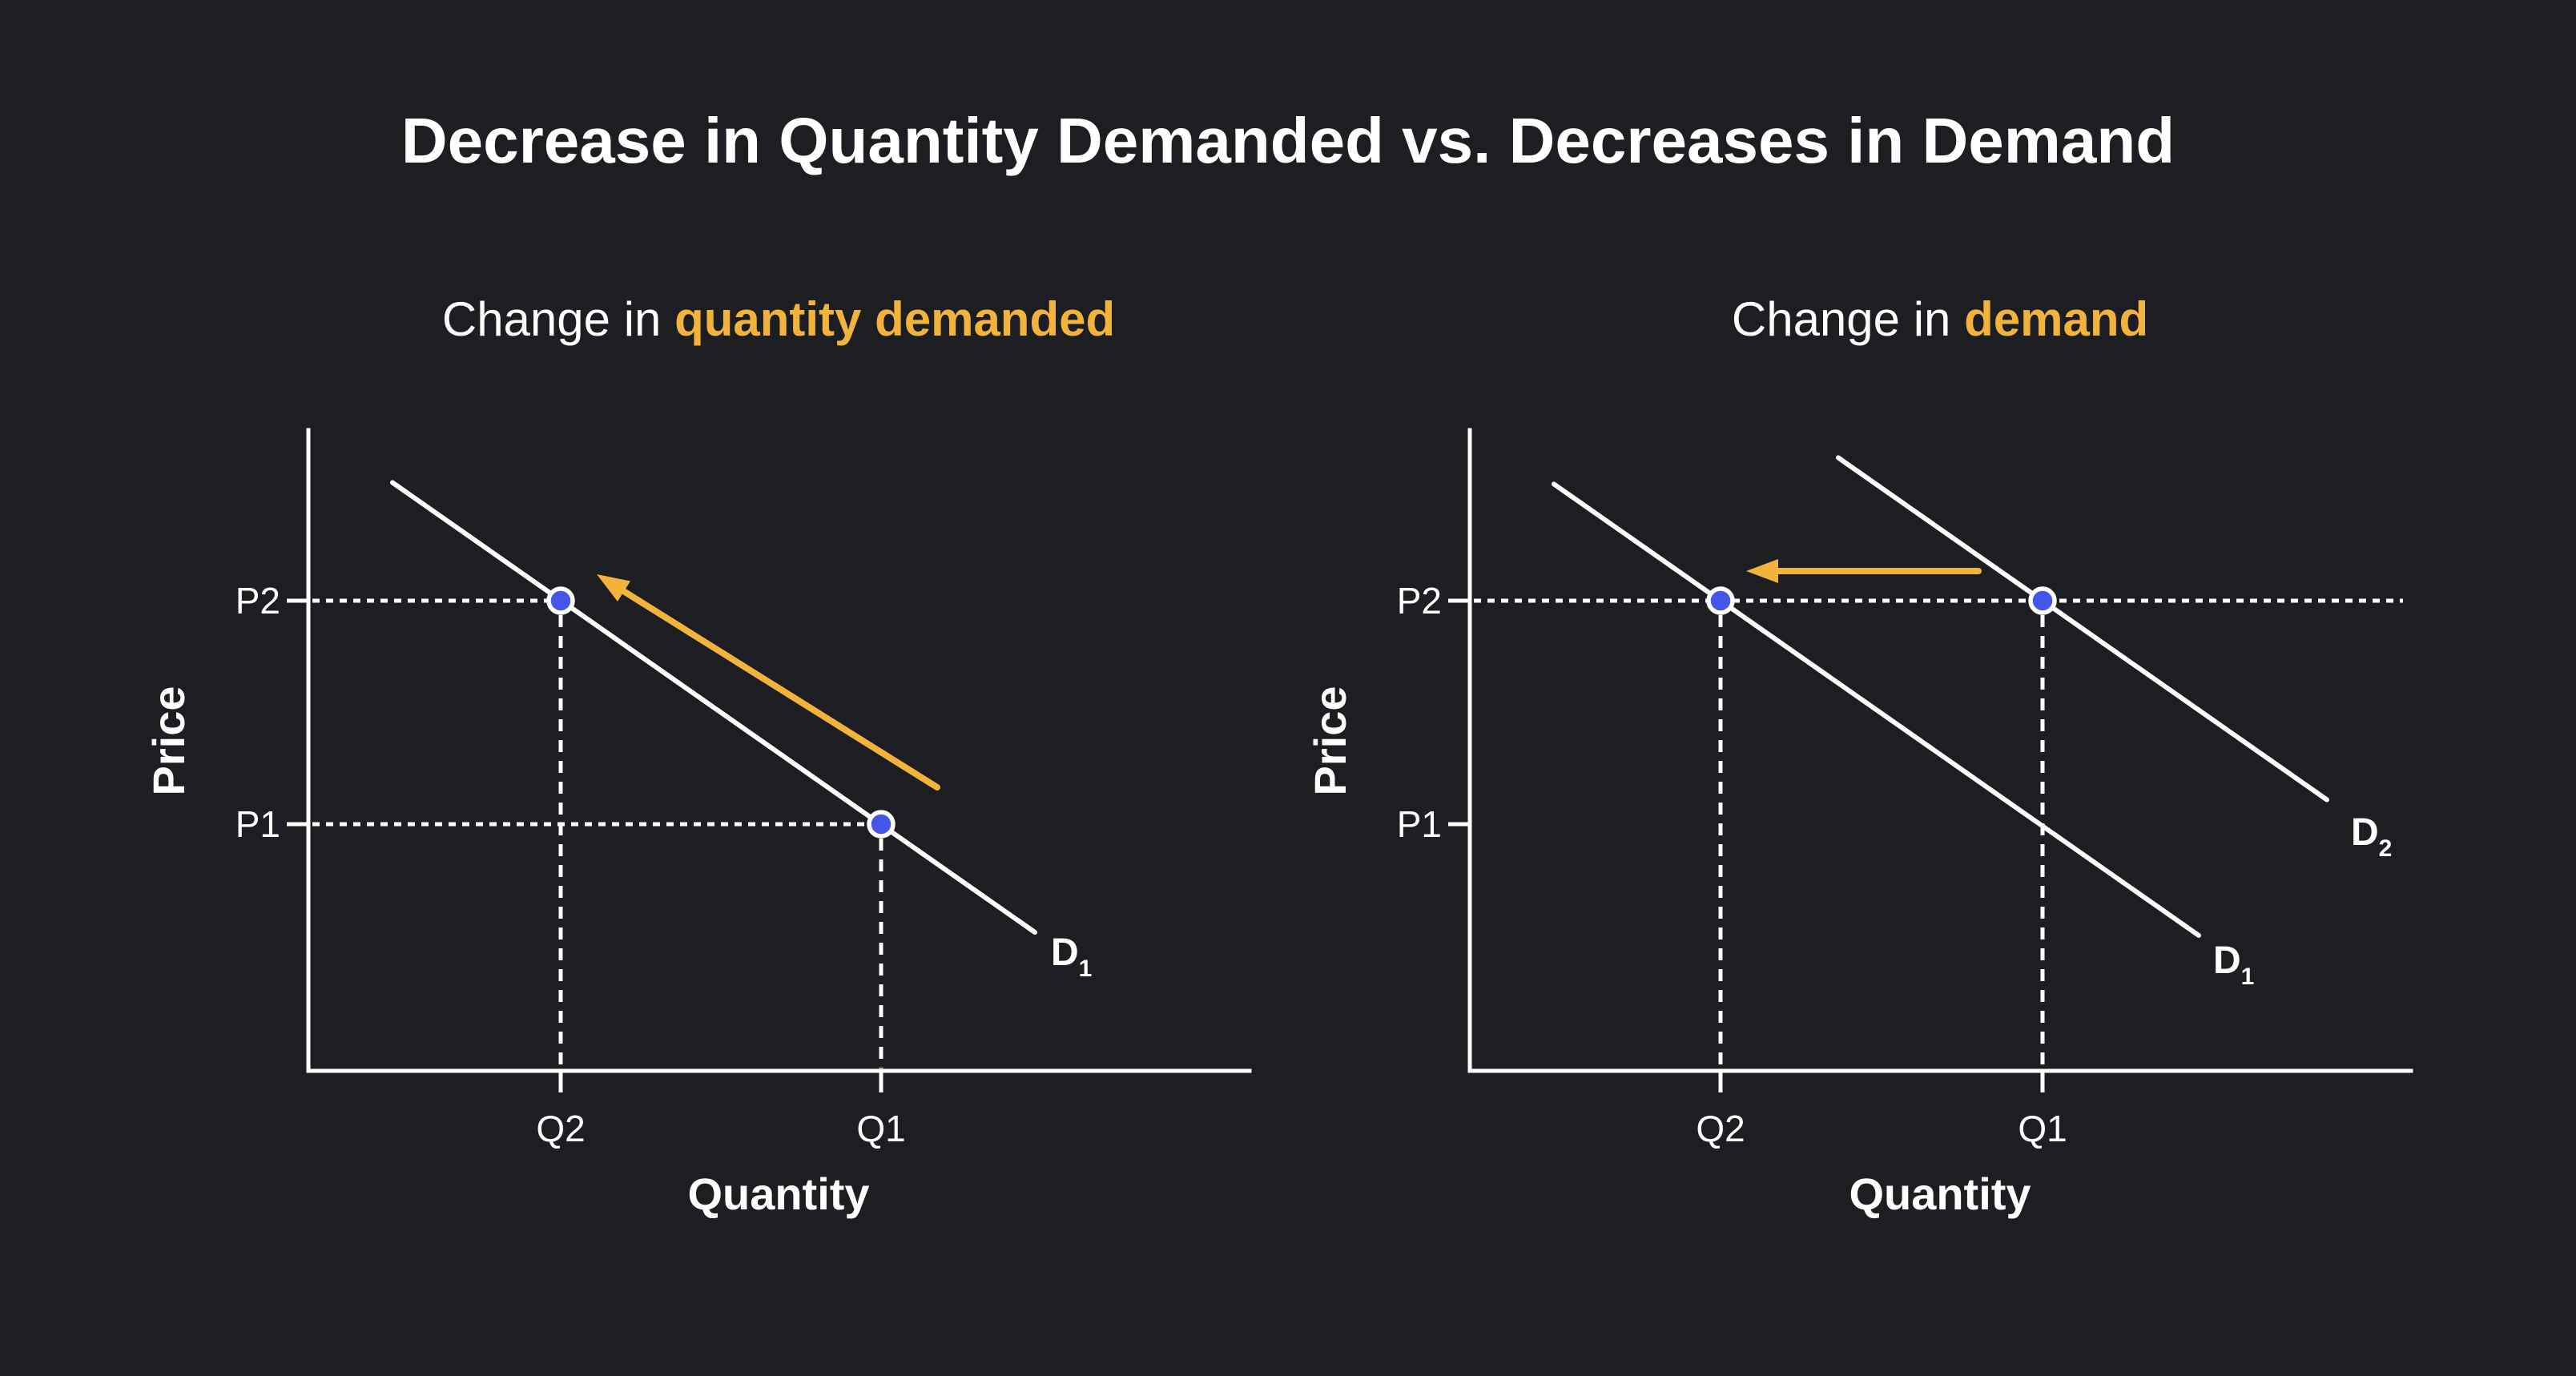 The image size is (2576, 1376). Describe the element at coordinates (2042, 1128) in the screenshot. I see `right-q1-label: Q1` at that location.